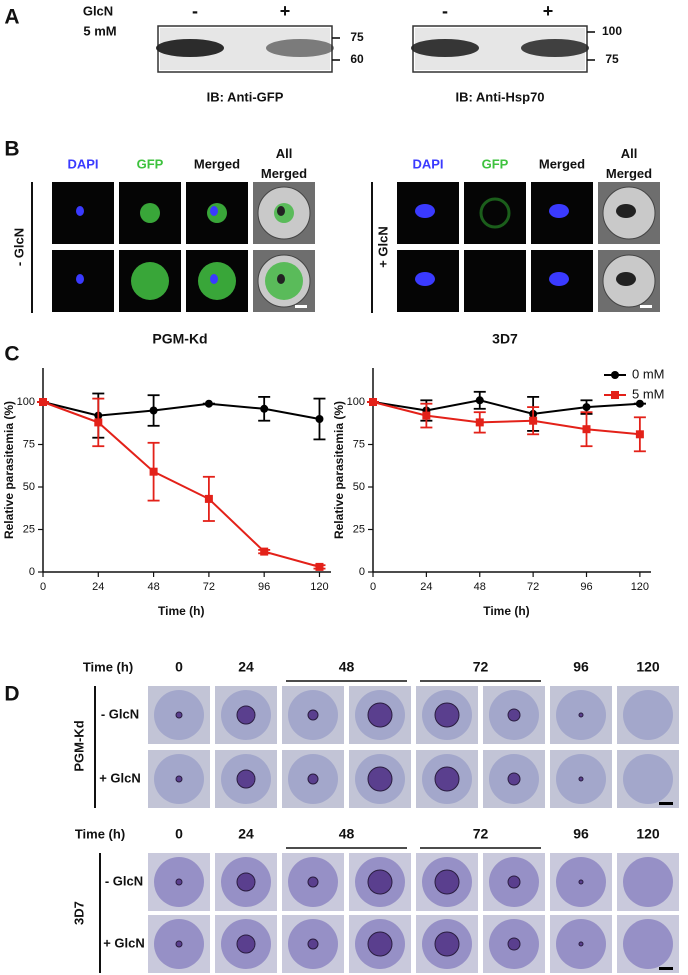  What do you see at coordinates (506, 611) in the screenshot?
I see `x-axis-label: Time (h)` at bounding box center [506, 611].